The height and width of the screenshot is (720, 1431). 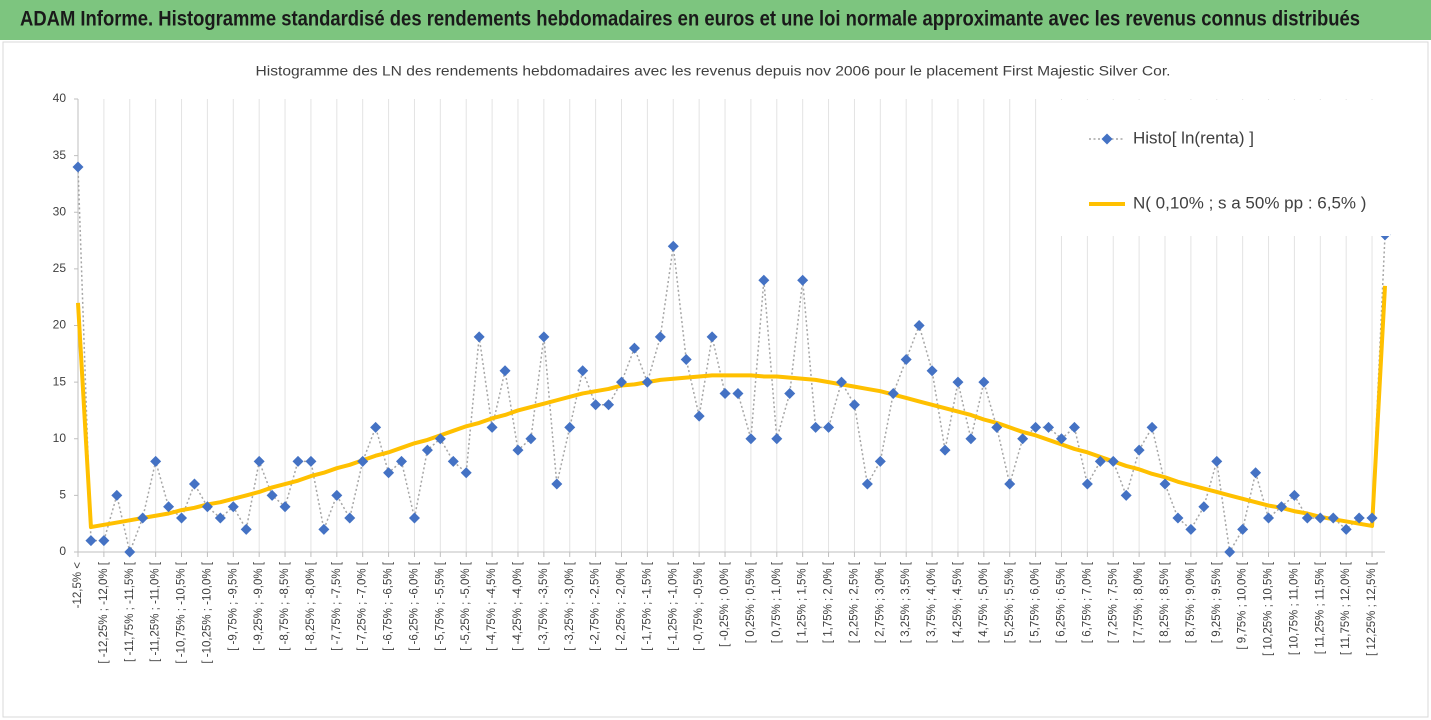 What do you see at coordinates (1294, 608) in the screenshot?
I see `x-tick-label: [ 10,75% ; 11,0% [` at bounding box center [1294, 608].